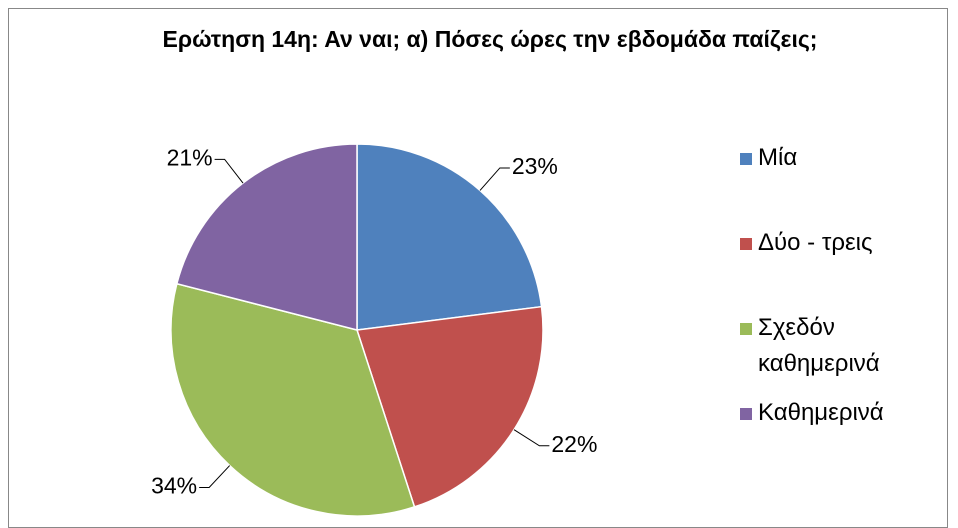 The height and width of the screenshot is (528, 958). What do you see at coordinates (535, 166) in the screenshot?
I see `data-label: 23%` at bounding box center [535, 166].